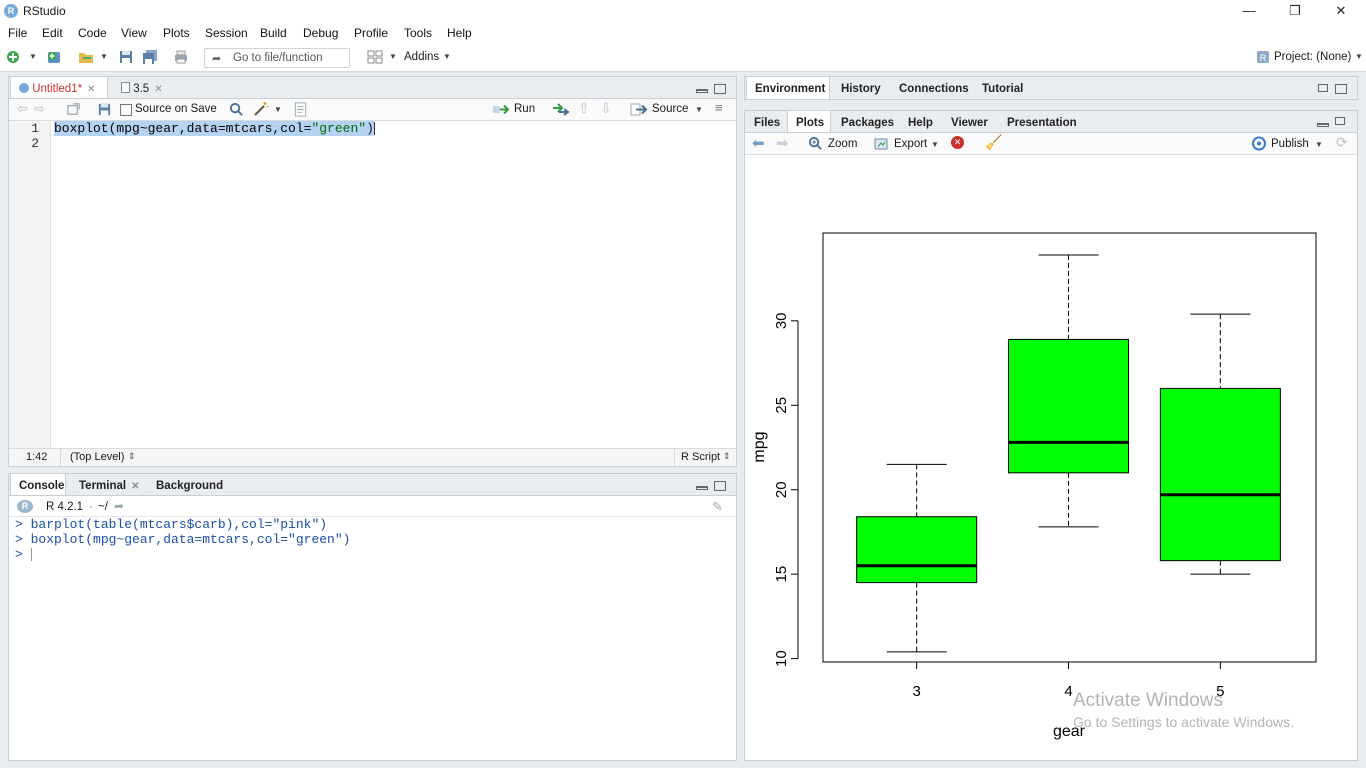  Describe the element at coordinates (994, 142) in the screenshot. I see `clear-all-plots-icon: 🧹` at that location.